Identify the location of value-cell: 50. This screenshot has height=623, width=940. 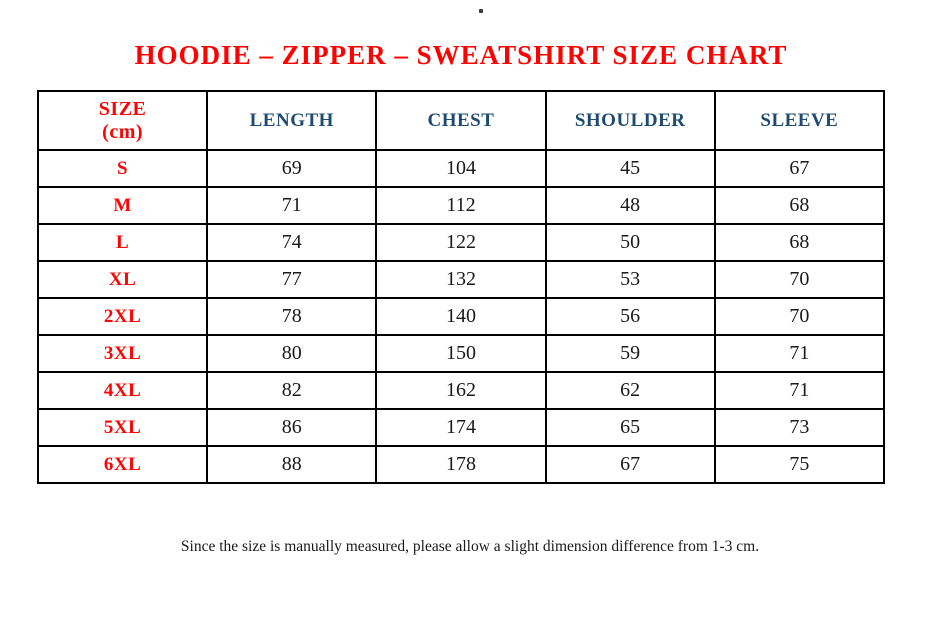
(630, 242).